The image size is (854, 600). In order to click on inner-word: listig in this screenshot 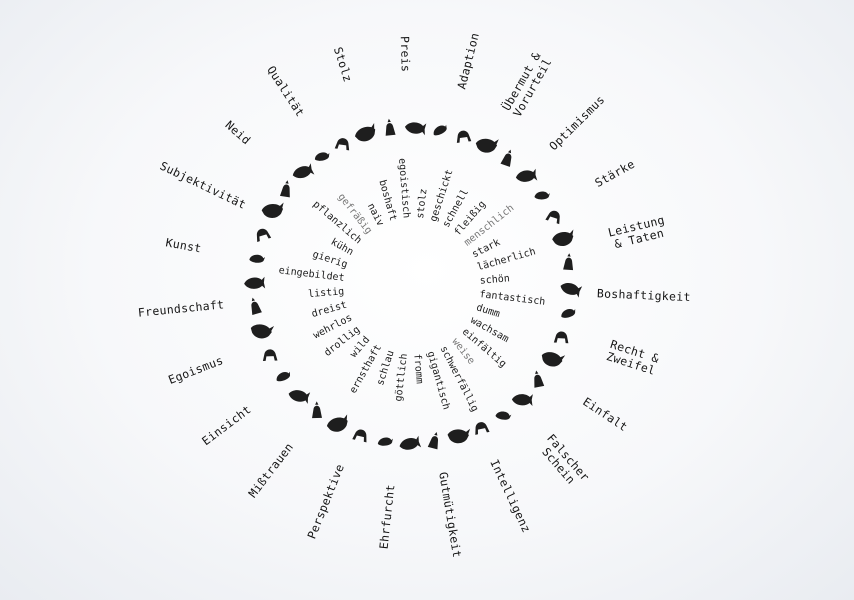, I will do `click(326, 293)`.